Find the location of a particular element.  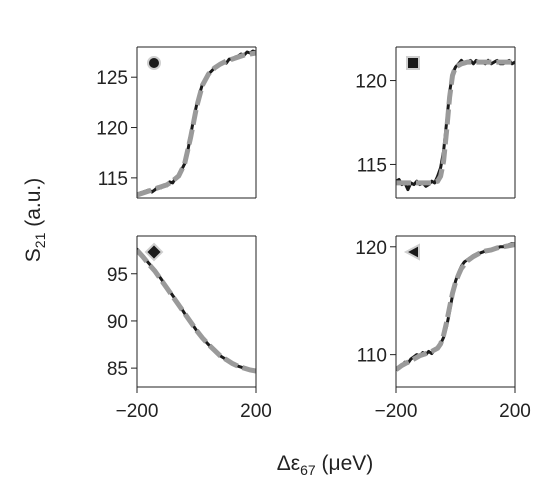

y-tick-label: 110 is located at coordinates (372, 356).